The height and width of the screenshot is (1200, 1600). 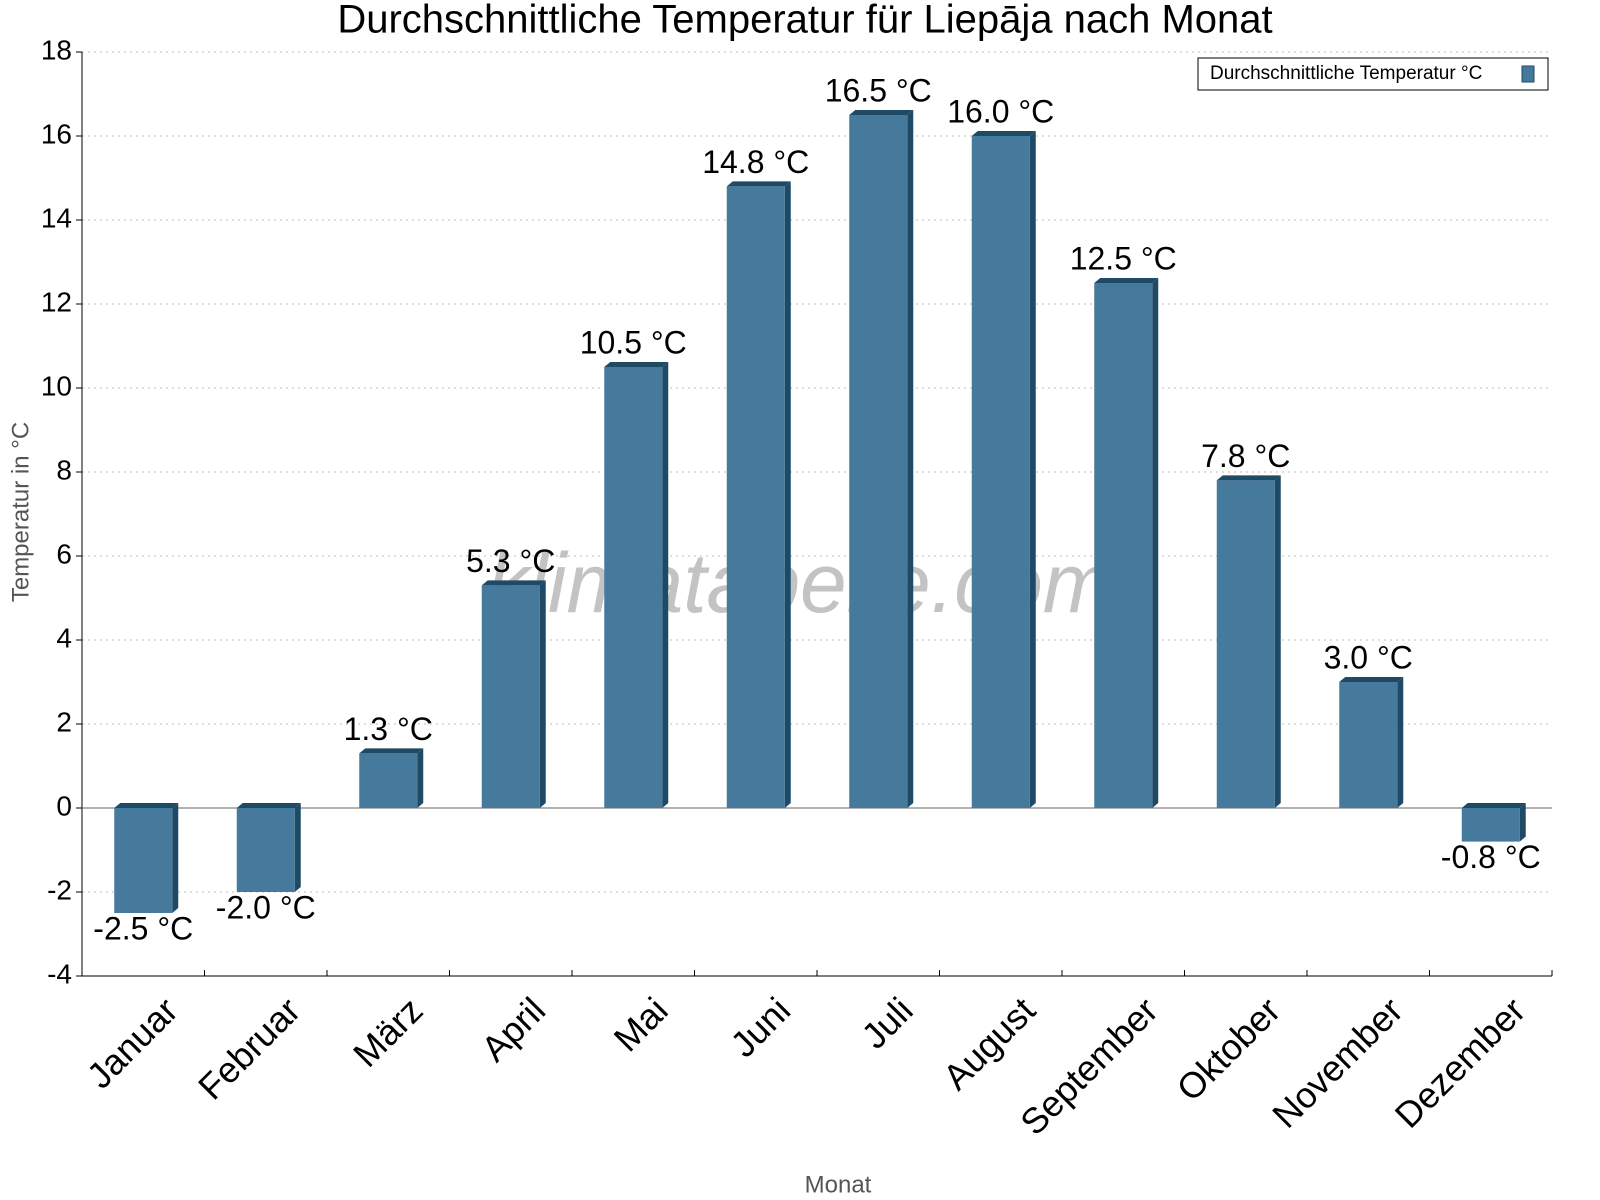 I want to click on data-label: 5.3 °C, so click(x=510, y=561).